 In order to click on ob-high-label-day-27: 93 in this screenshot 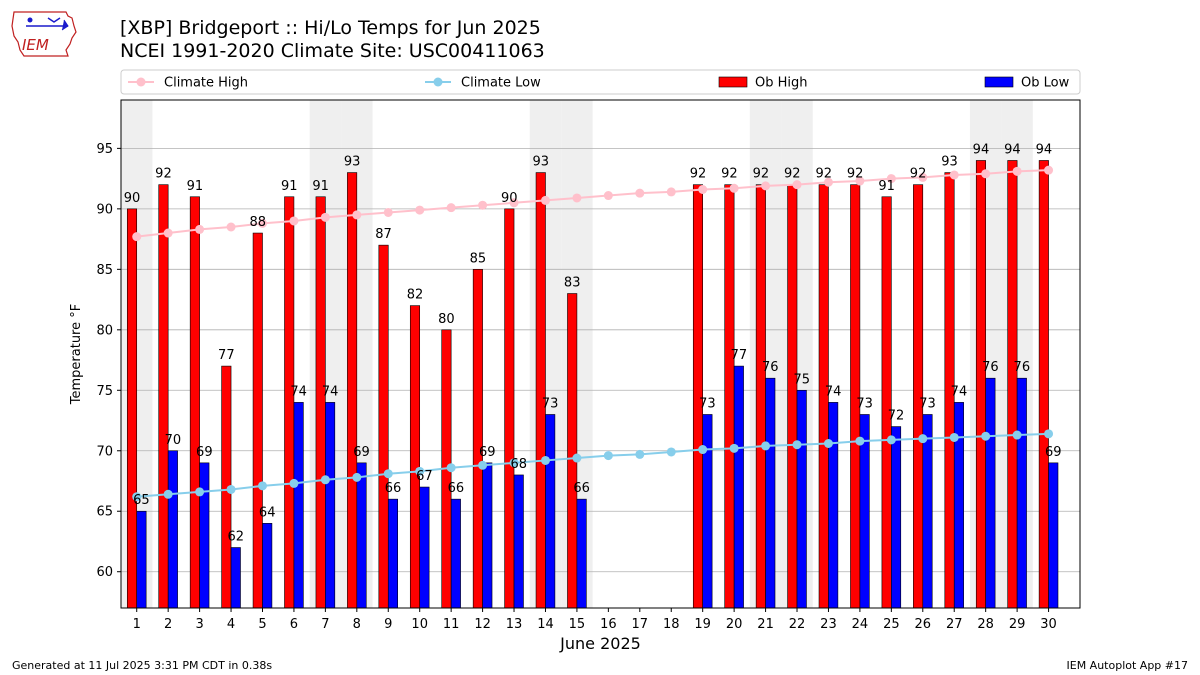, I will do `click(949, 162)`.